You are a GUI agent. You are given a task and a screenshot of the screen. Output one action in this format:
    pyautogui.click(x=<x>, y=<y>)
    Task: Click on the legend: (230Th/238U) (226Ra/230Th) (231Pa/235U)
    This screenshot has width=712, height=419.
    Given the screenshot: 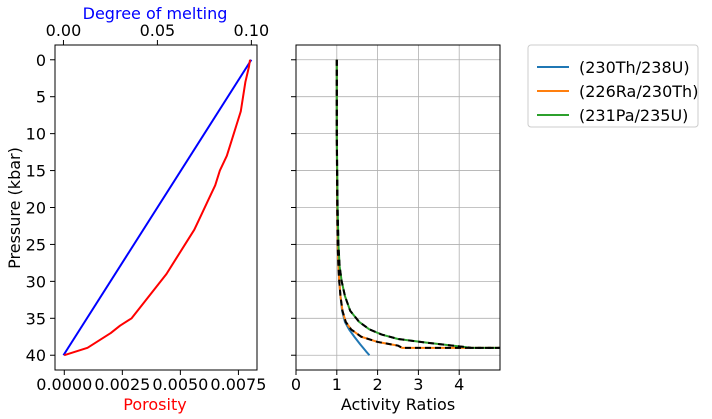 What is the action you would take?
    pyautogui.click(x=613, y=86)
    